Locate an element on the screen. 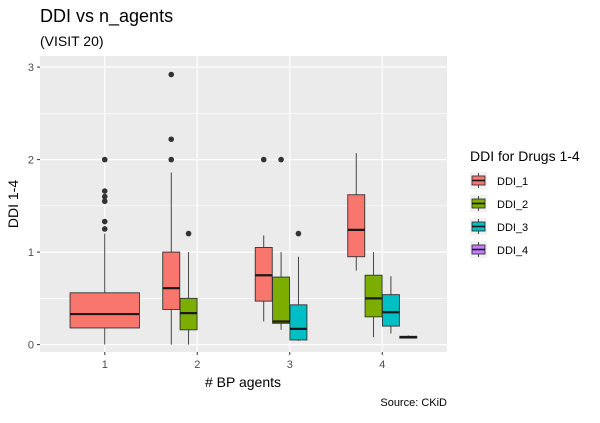 This screenshot has height=423, width=600. y-axis-label: DDI 1-4 is located at coordinates (13, 204).